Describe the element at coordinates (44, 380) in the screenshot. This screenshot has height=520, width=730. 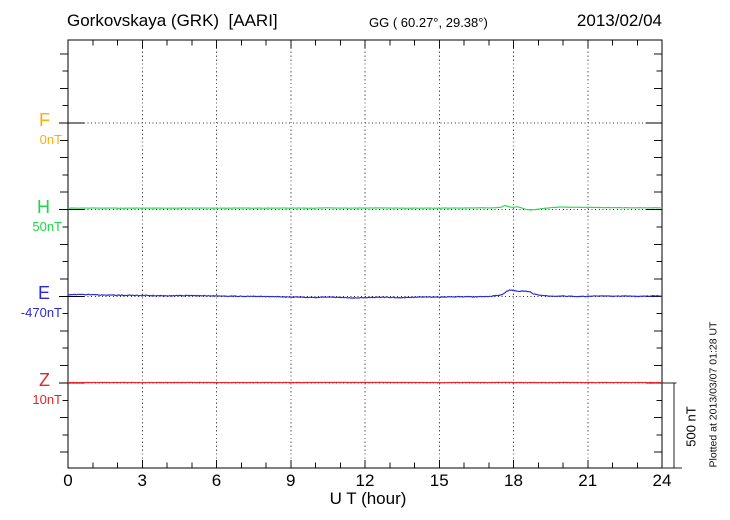
I see `channel-label-z: Z` at that location.